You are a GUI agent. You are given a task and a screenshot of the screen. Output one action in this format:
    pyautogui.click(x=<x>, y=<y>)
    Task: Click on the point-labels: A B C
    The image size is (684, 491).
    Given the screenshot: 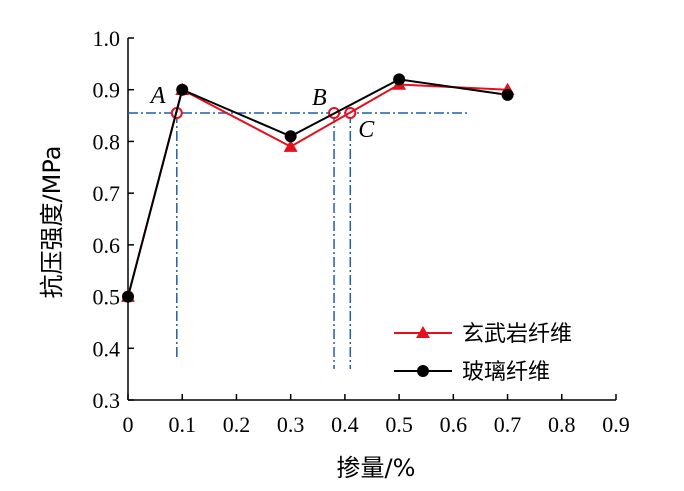 What is the action you would take?
    pyautogui.click(x=262, y=113)
    